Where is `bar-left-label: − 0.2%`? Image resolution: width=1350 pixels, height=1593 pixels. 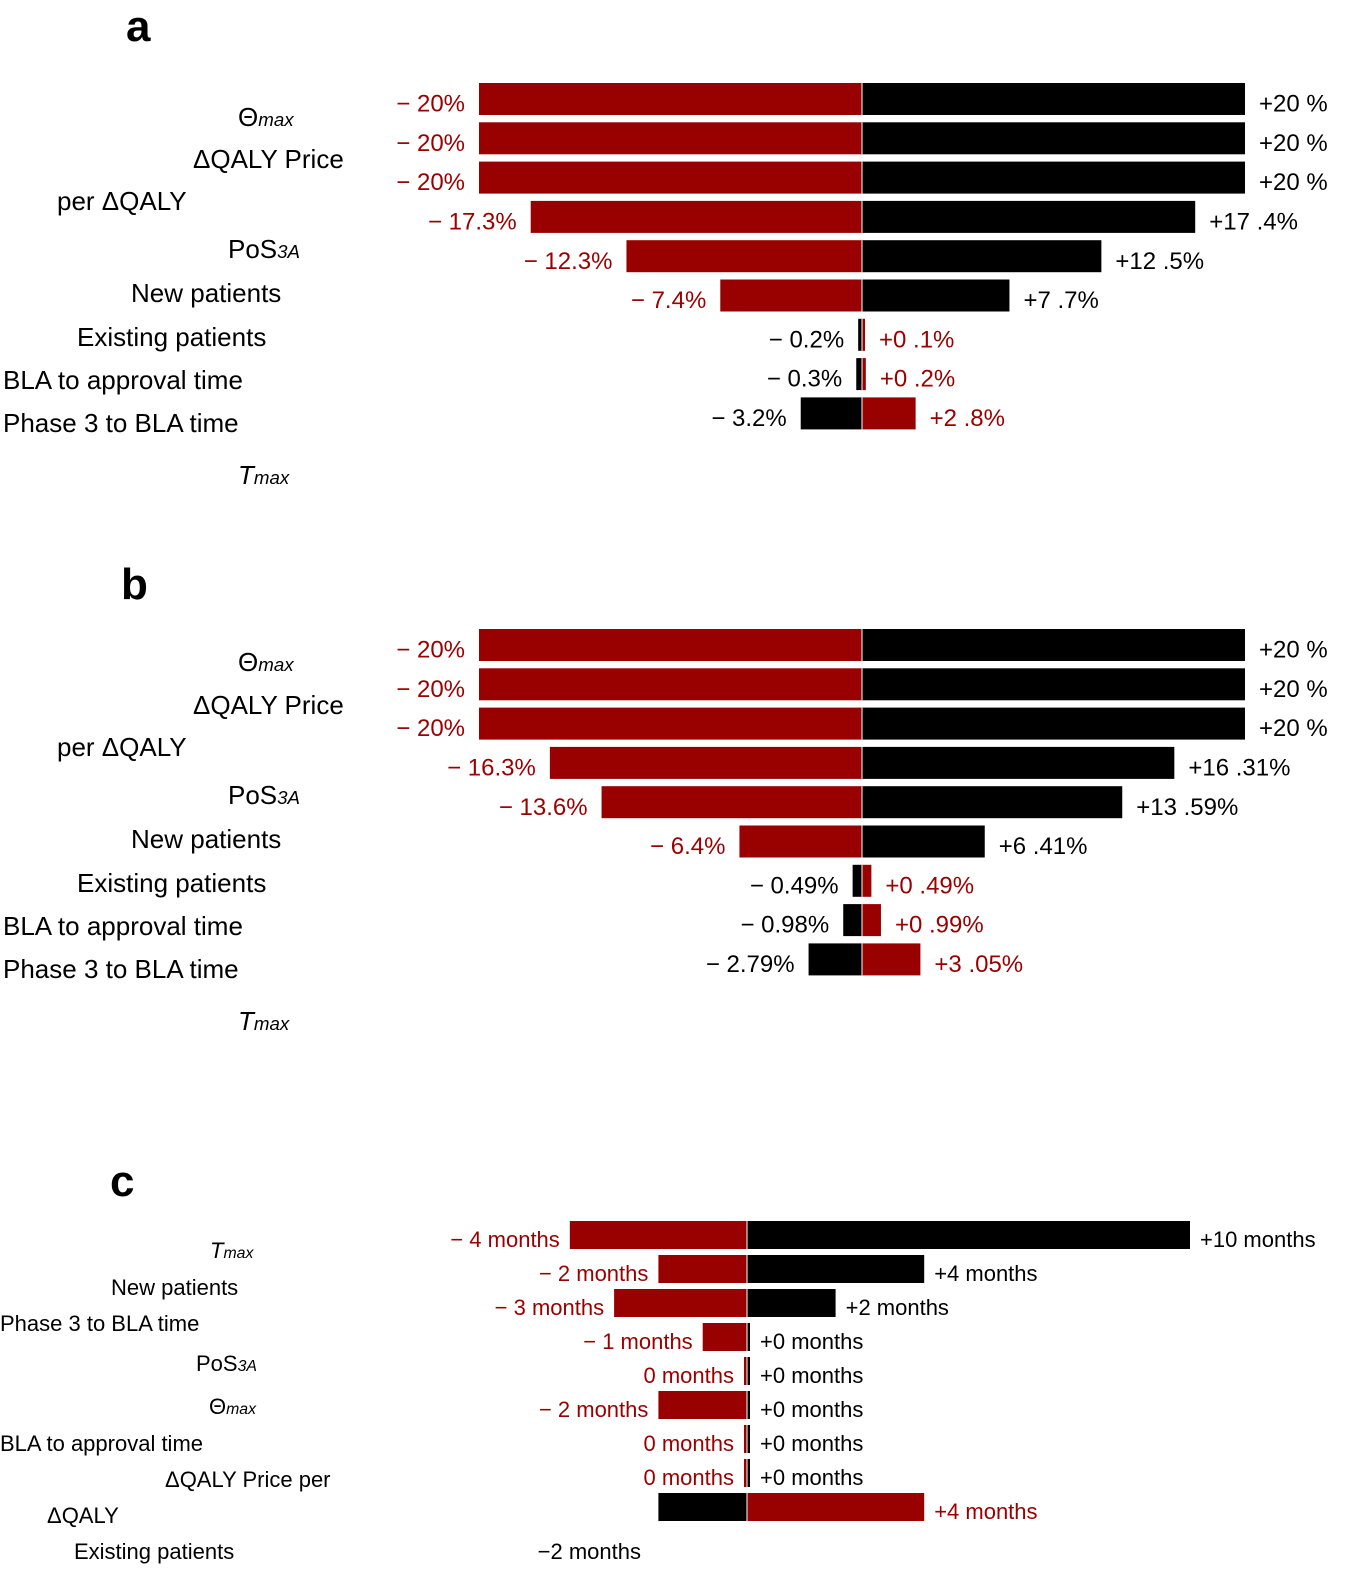
bar-left-label: − 0.2% is located at coordinates (806, 339).